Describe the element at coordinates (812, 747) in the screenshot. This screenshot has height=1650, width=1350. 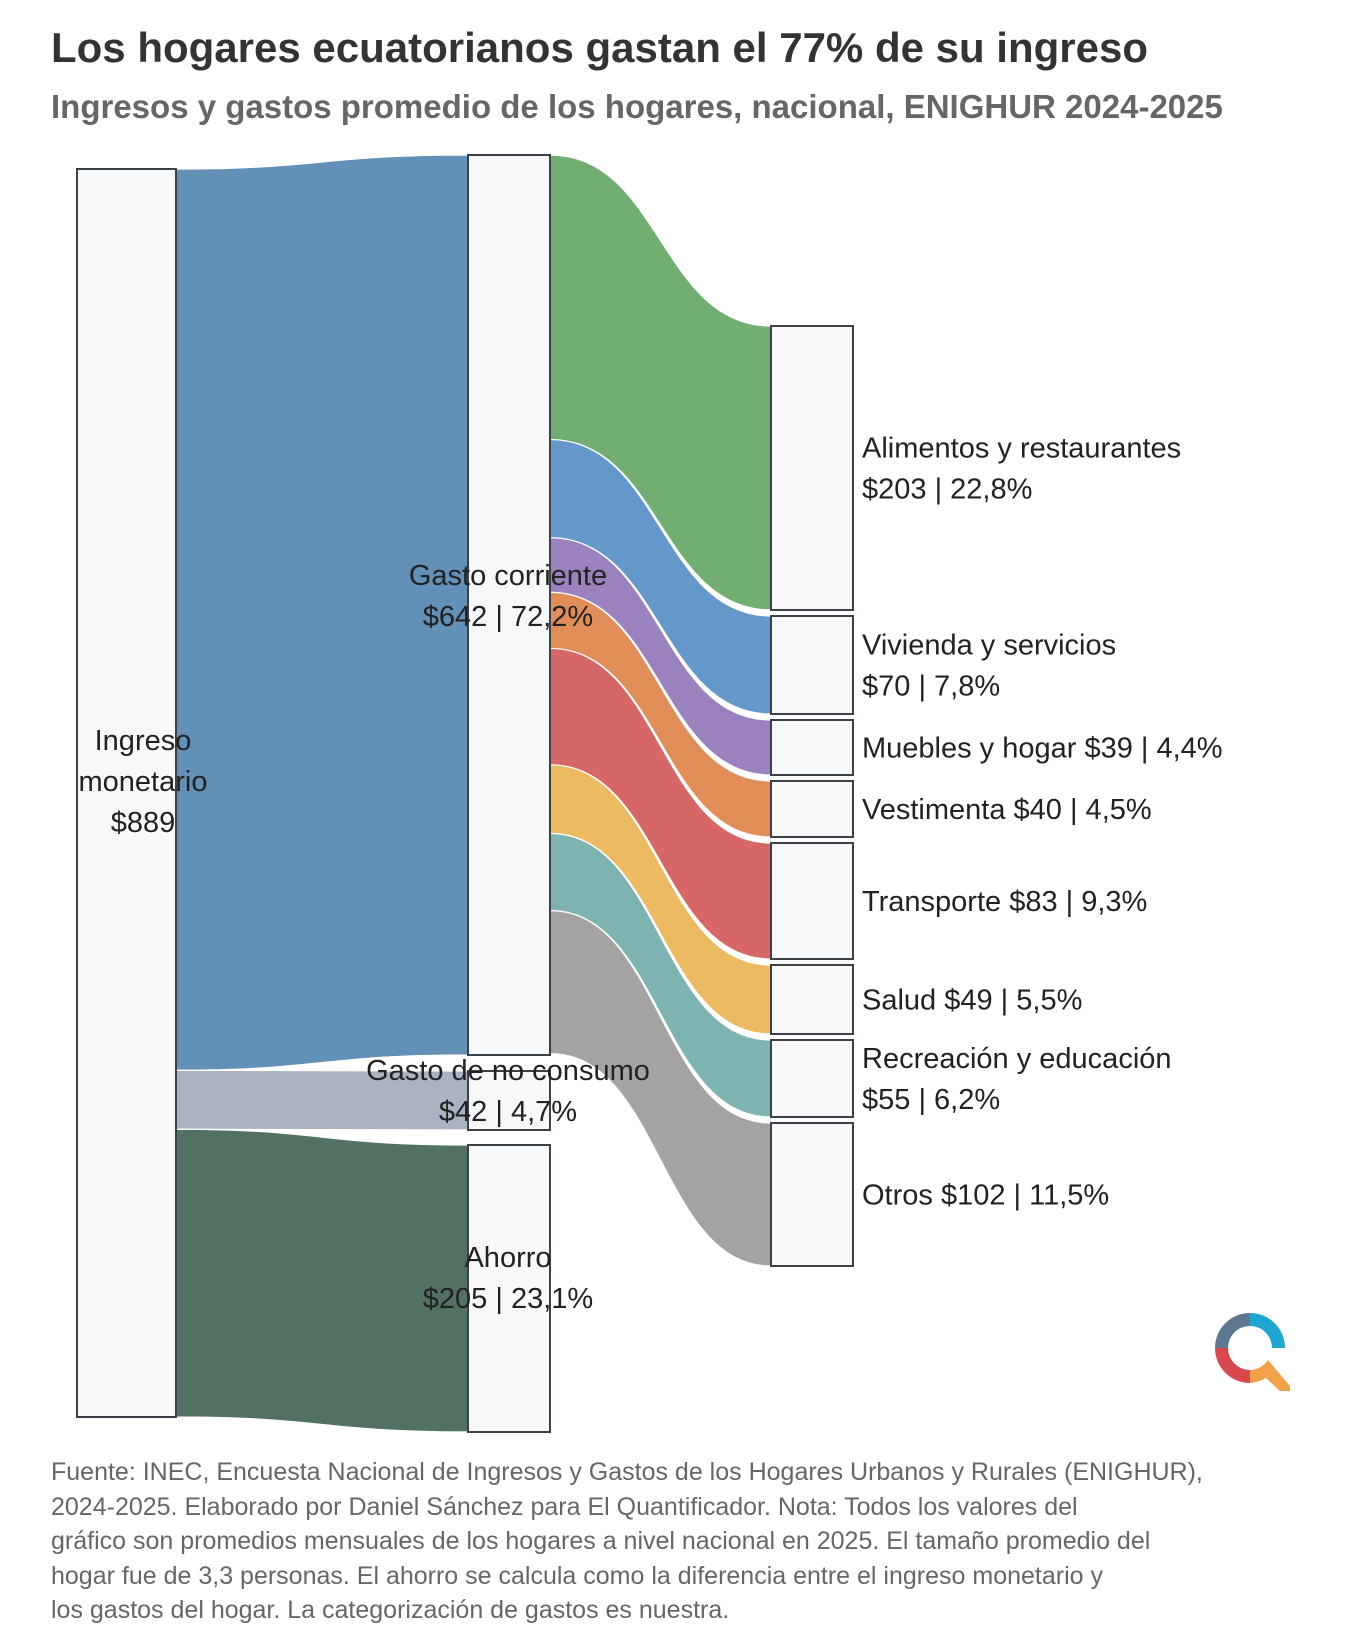
I see `node-muebles` at that location.